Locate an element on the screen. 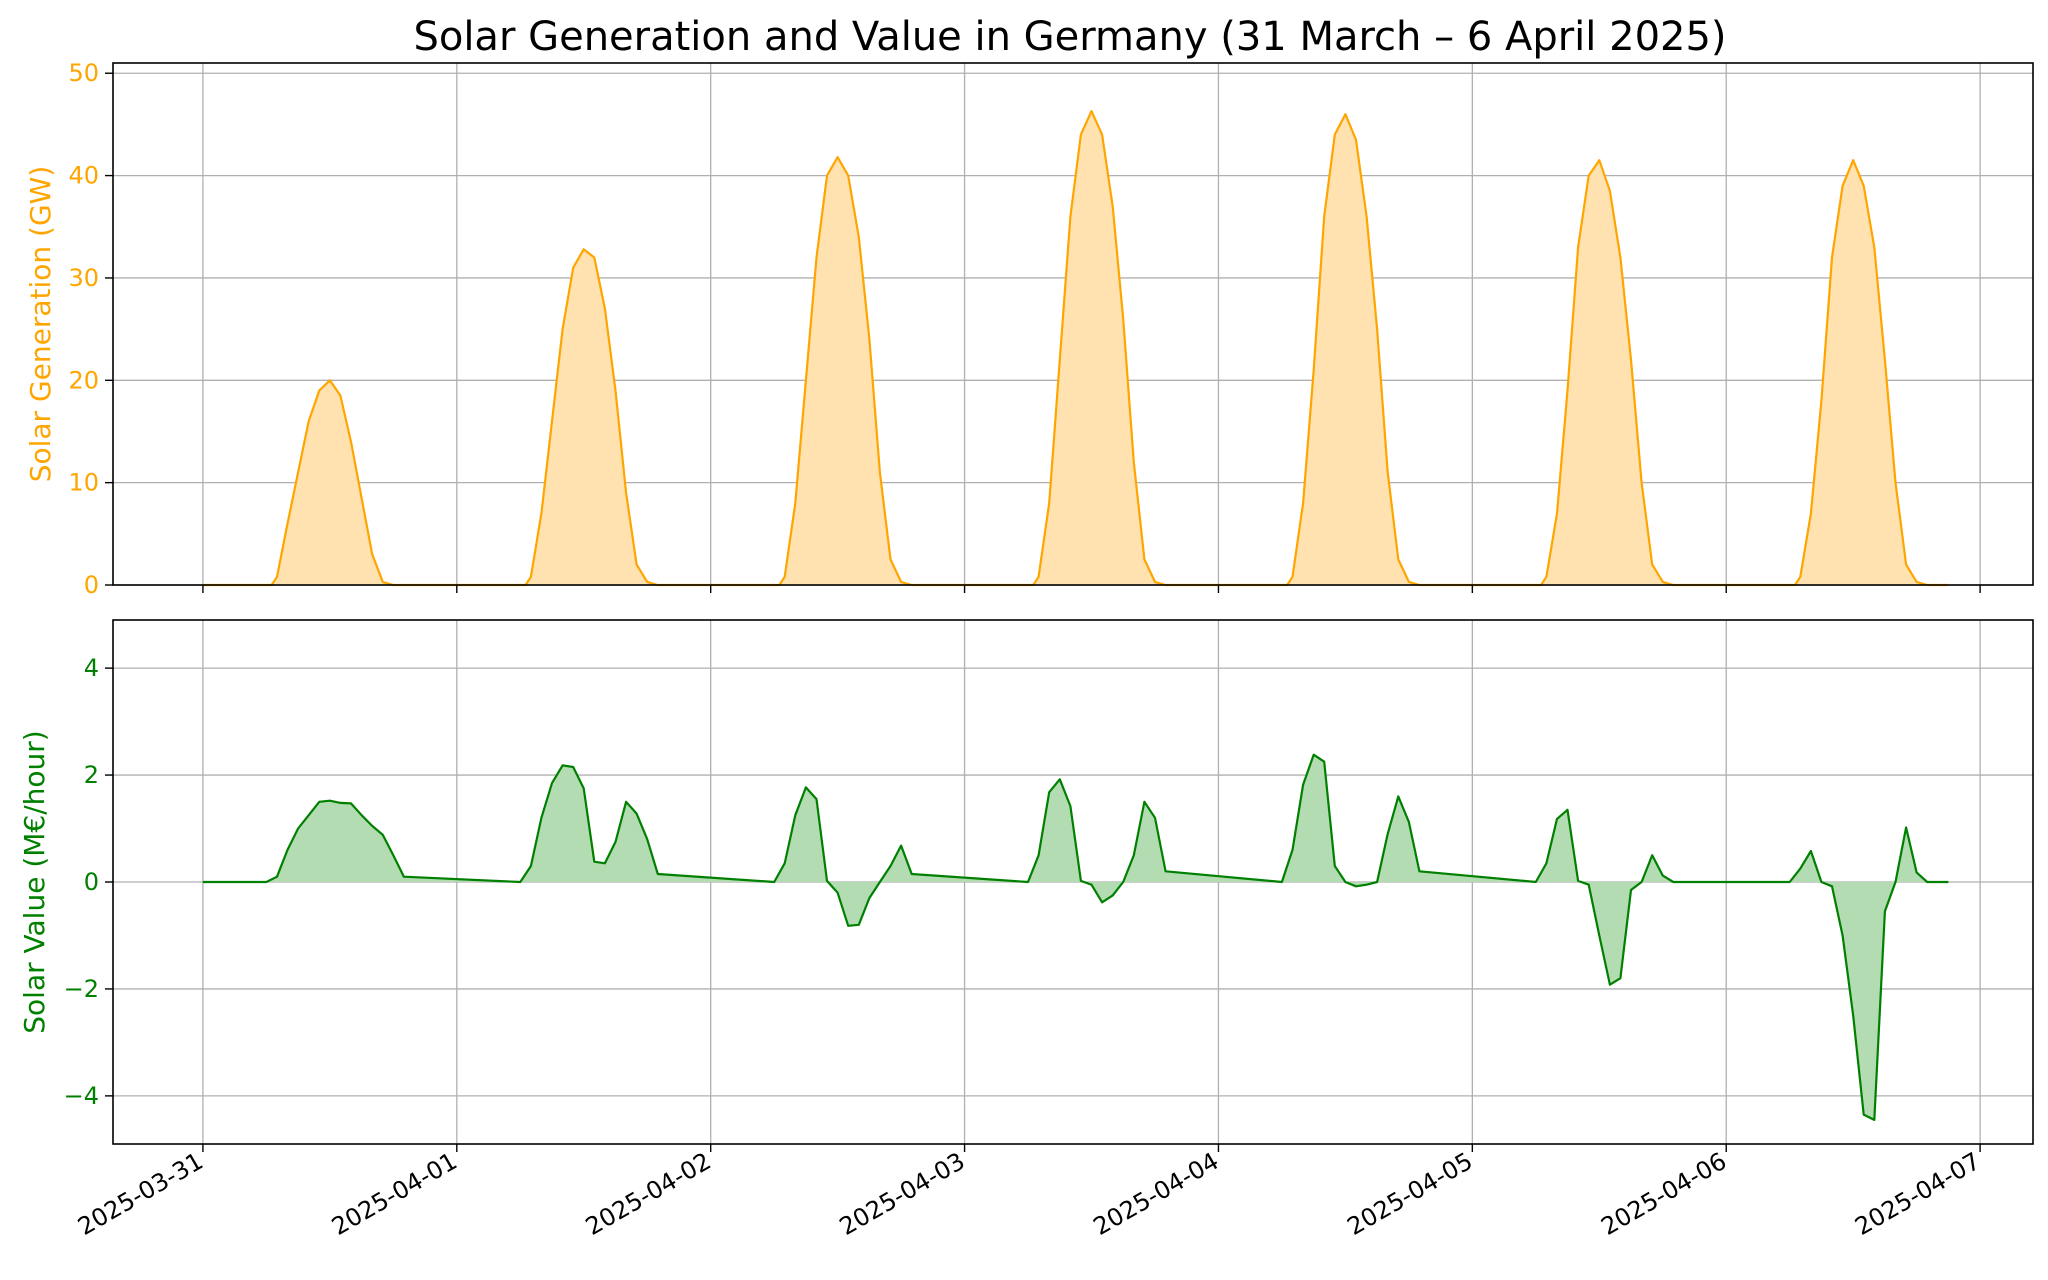 This screenshot has width=2048, height=1280. xtick-label: 2025-03-31 is located at coordinates (140, 1194).